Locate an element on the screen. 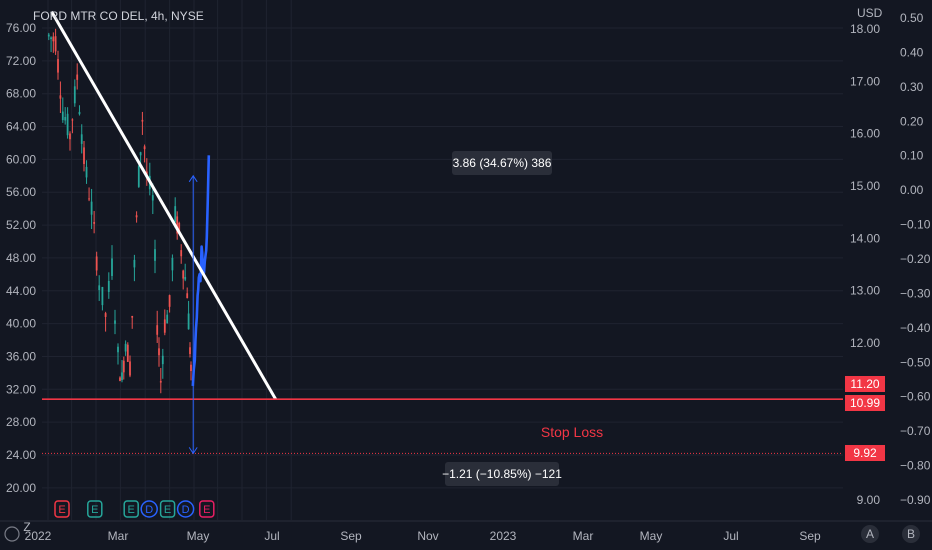 Image resolution: width=932 pixels, height=550 pixels. x-tick: Mar is located at coordinates (118, 536).